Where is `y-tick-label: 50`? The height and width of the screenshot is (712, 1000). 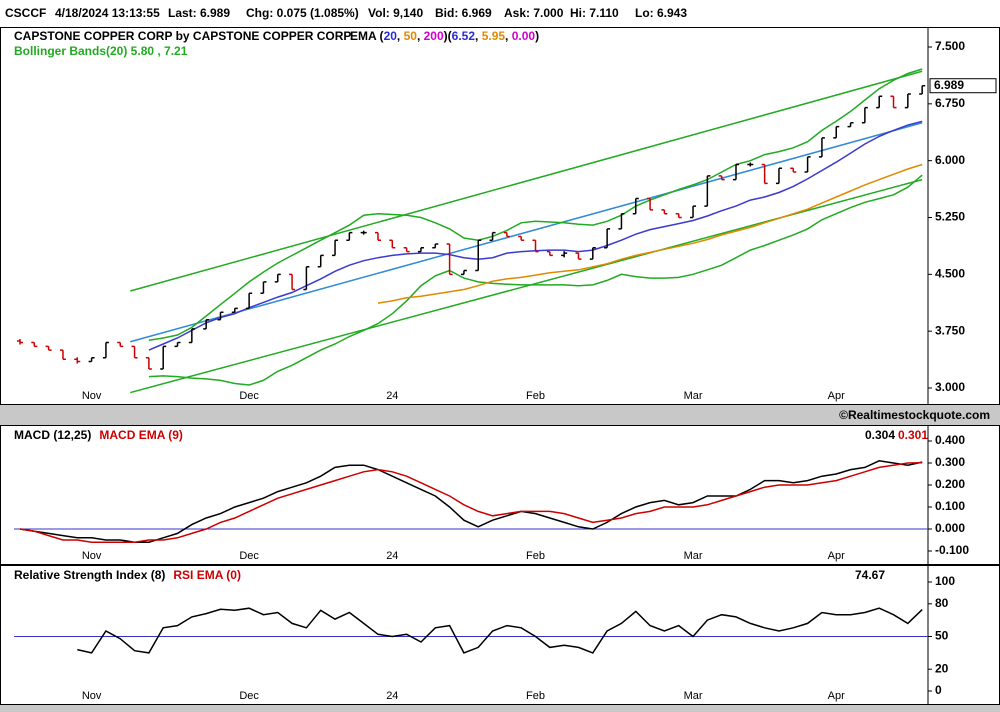 y-tick-label: 50 is located at coordinates (942, 636).